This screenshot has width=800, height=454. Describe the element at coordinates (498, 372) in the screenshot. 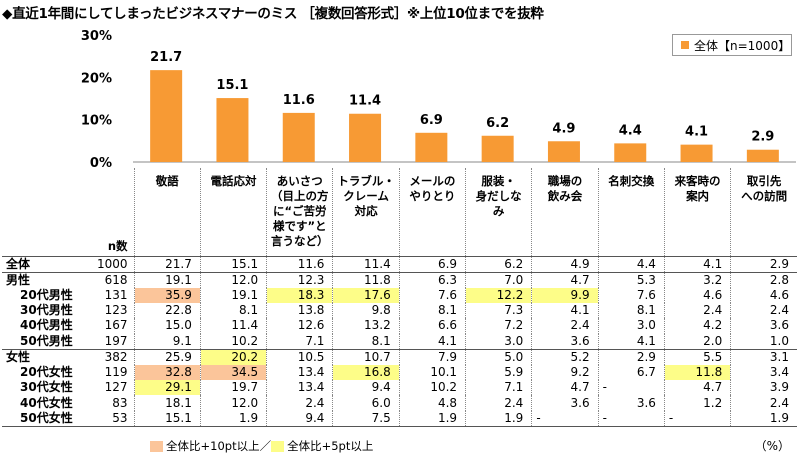

I see `table-cell: 5.9` at that location.